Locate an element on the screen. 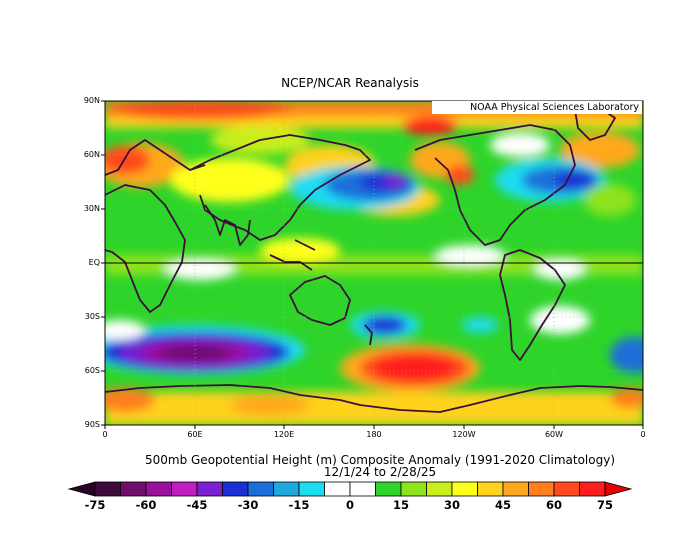 This screenshot has width=700, height=542. colorbar-tick-label: -15 is located at coordinates (299, 505).